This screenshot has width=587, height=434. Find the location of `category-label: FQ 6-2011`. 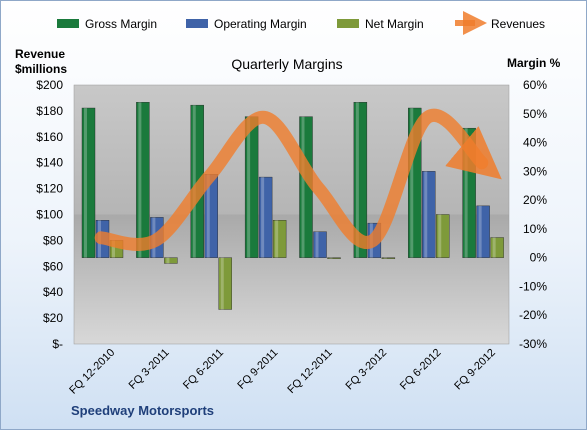

category-label: FQ 6-2011 is located at coordinates (203, 369).